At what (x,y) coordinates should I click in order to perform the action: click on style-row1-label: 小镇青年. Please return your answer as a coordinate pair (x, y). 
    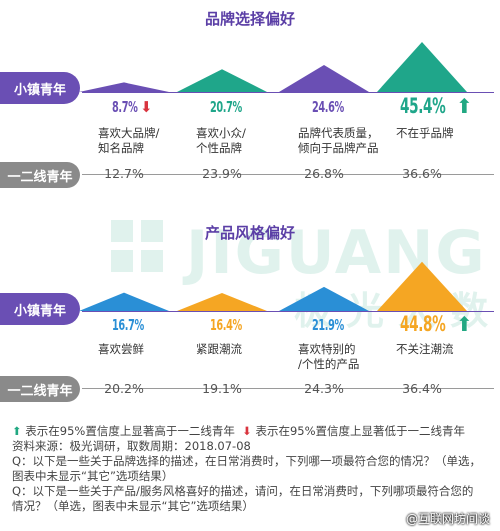
    Looking at the image, I should click on (40, 309).